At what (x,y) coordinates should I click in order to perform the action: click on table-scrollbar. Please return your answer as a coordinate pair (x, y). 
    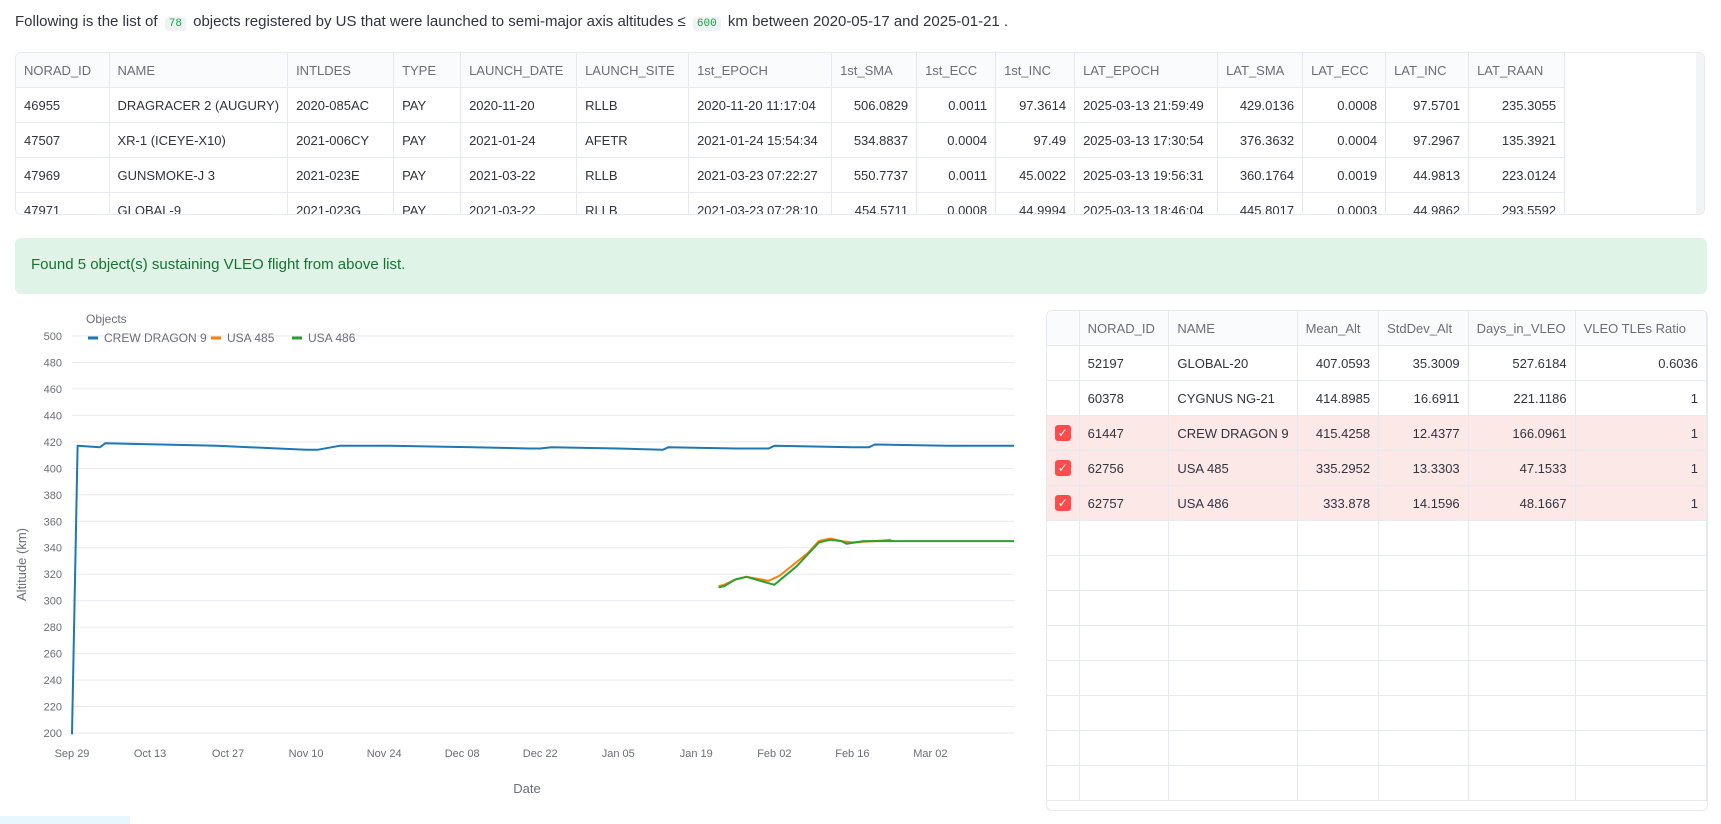
    Looking at the image, I should click on (1700, 133).